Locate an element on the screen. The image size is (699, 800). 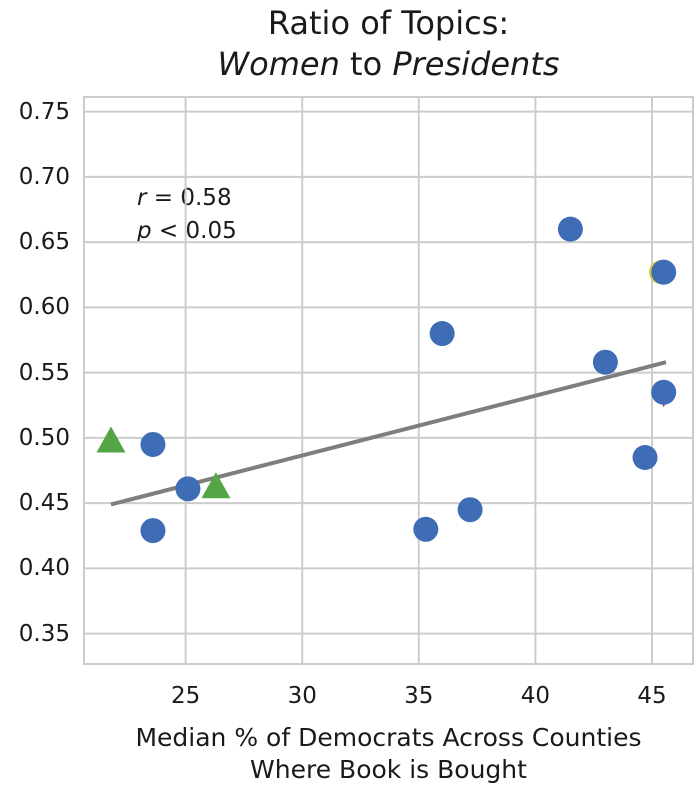
title-word-women: Women is located at coordinates (278, 64).